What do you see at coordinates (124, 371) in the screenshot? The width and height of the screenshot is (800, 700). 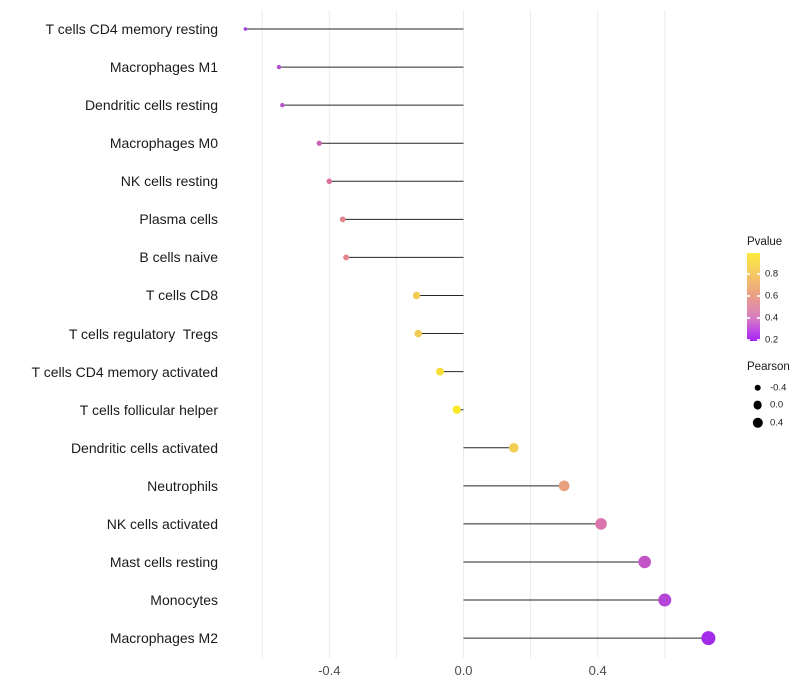 I see `y-axis-label: T cells CD4 memory activated` at bounding box center [124, 371].